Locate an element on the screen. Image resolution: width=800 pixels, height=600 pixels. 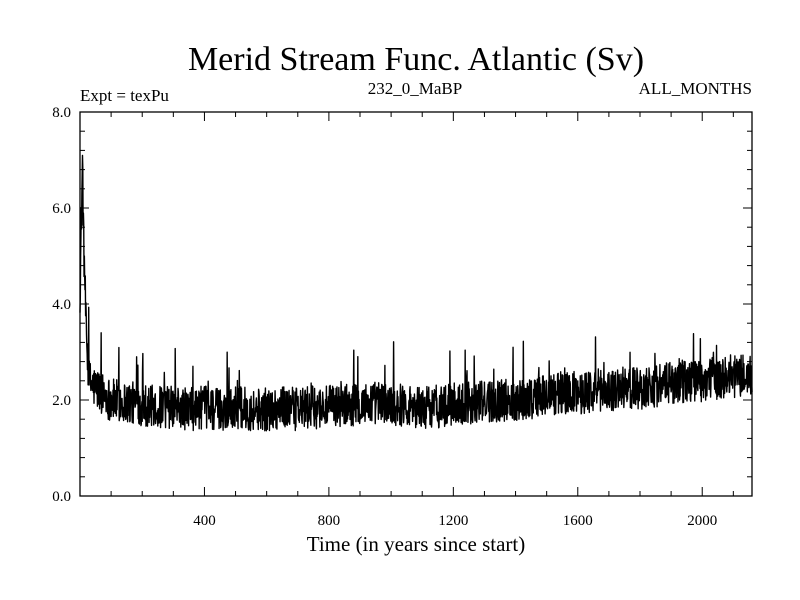
y-tick-label: 6.0 is located at coordinates (61, 209).